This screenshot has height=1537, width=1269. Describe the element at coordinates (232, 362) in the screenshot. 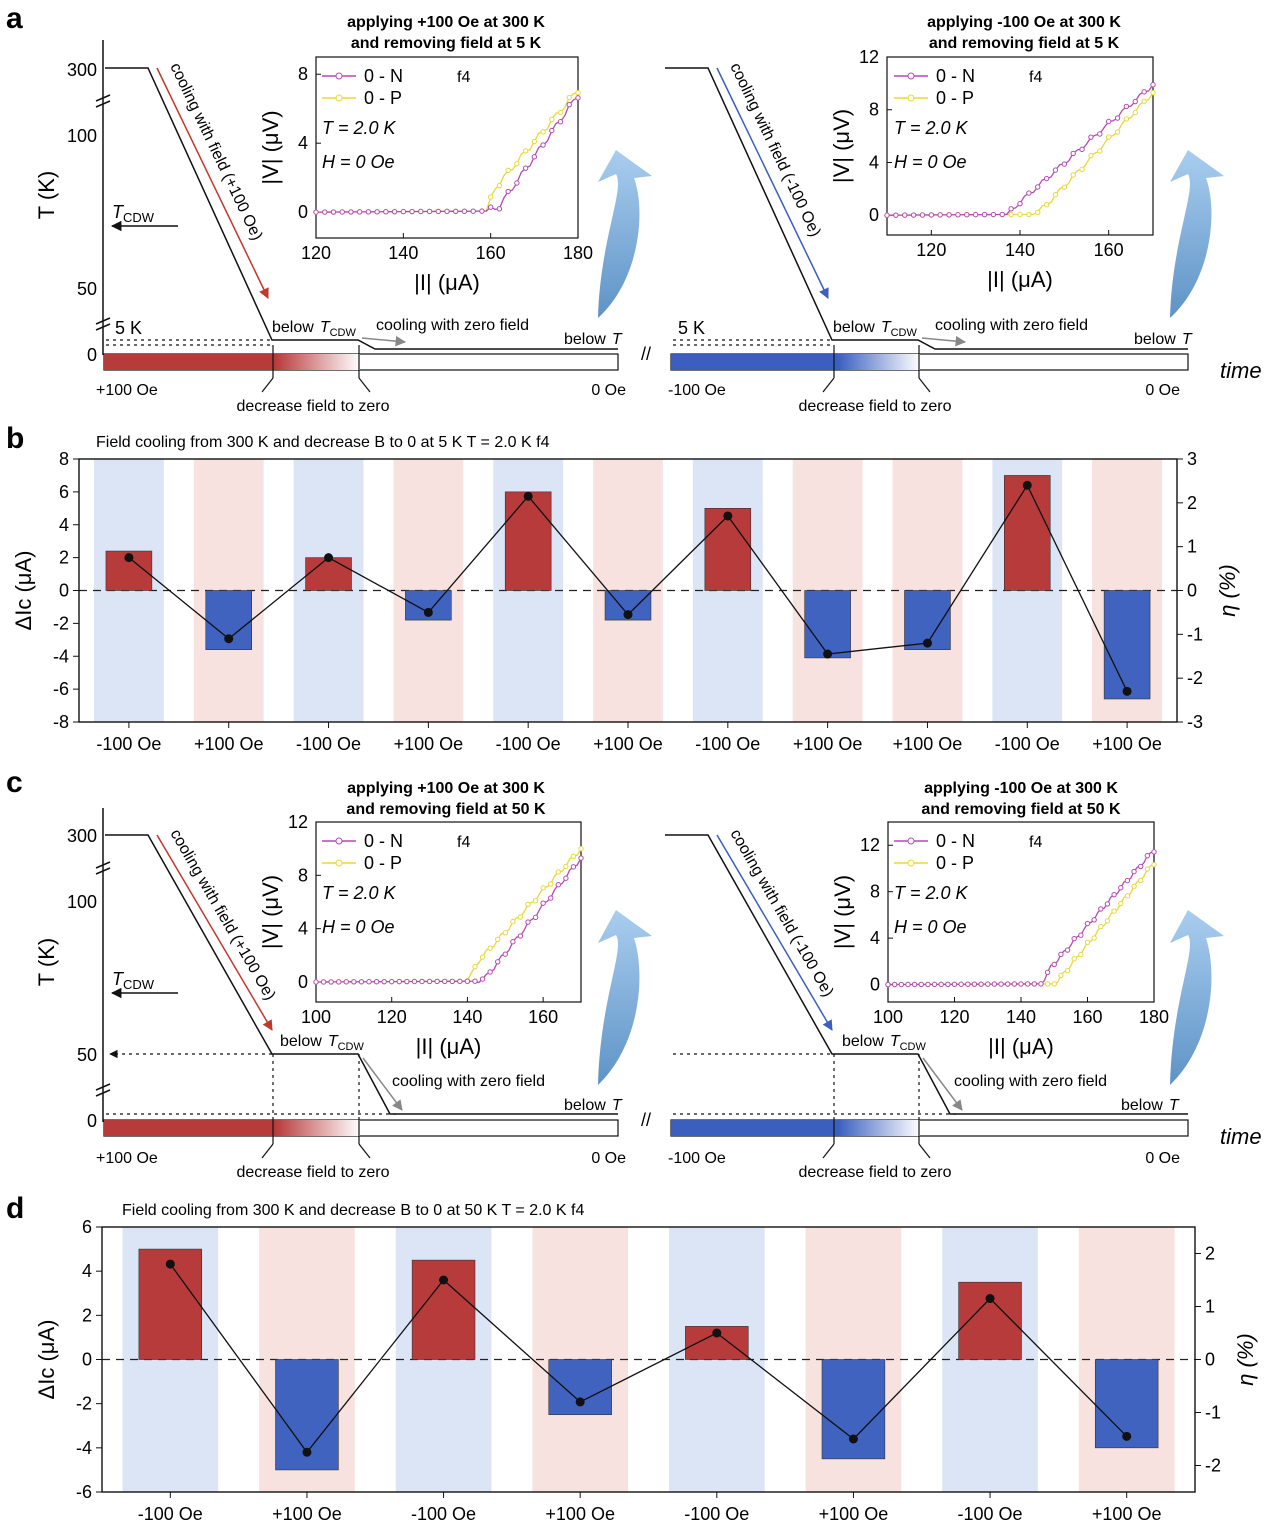

I see `field-bar-pos` at that location.